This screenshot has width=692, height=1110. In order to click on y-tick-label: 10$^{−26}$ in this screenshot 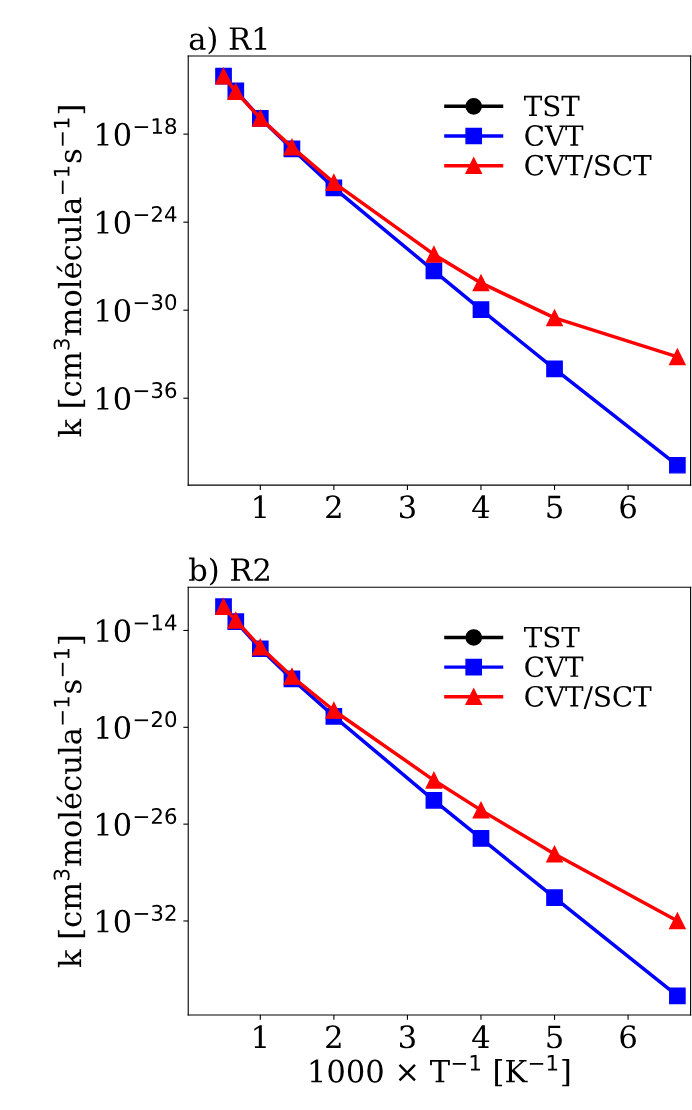, I will do `click(136, 821)`.